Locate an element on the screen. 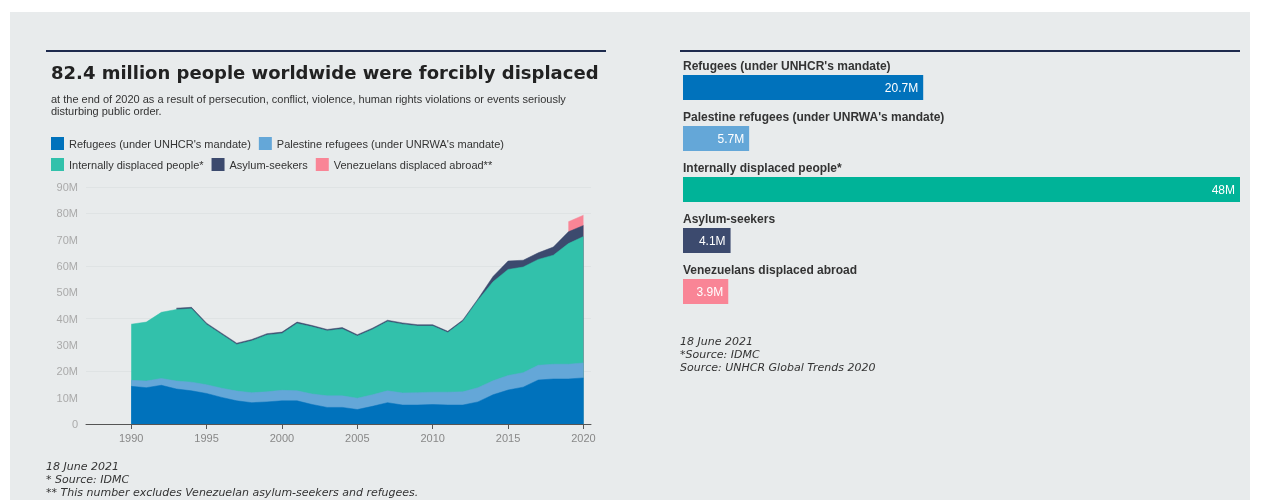 The width and height of the screenshot is (1265, 500). legend-label: Asylum-seekers is located at coordinates (269, 164).